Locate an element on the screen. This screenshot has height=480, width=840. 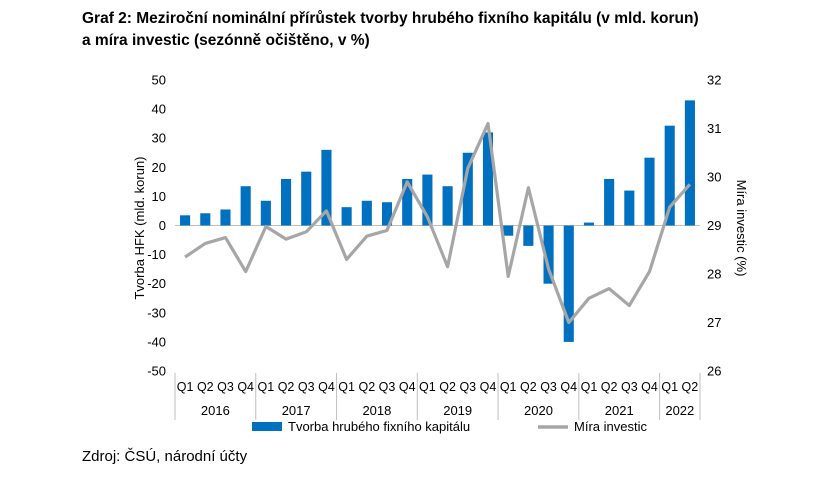
left-axis-ticks: 50 40 30 20 10 0 -10 -20 -30 -40 -50 is located at coordinates (156, 226).